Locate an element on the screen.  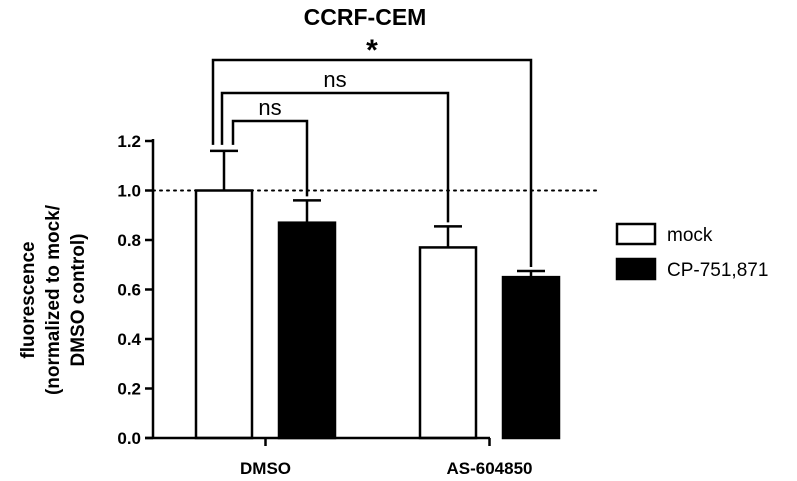
y-tick-label-0: 0.0 is located at coordinates (129, 438).